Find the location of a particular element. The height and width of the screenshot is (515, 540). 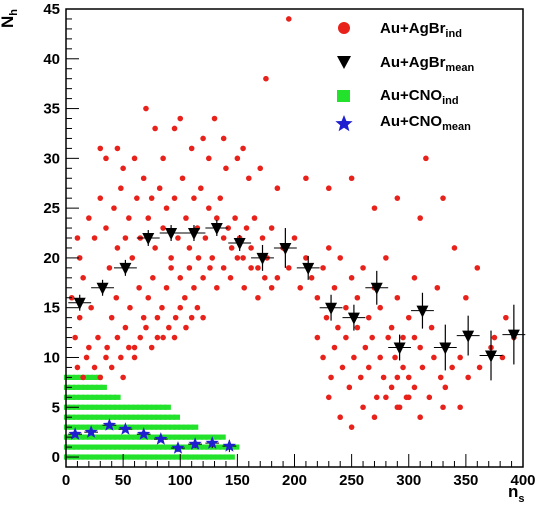

x-tick-label: 50 is located at coordinates (123, 480).